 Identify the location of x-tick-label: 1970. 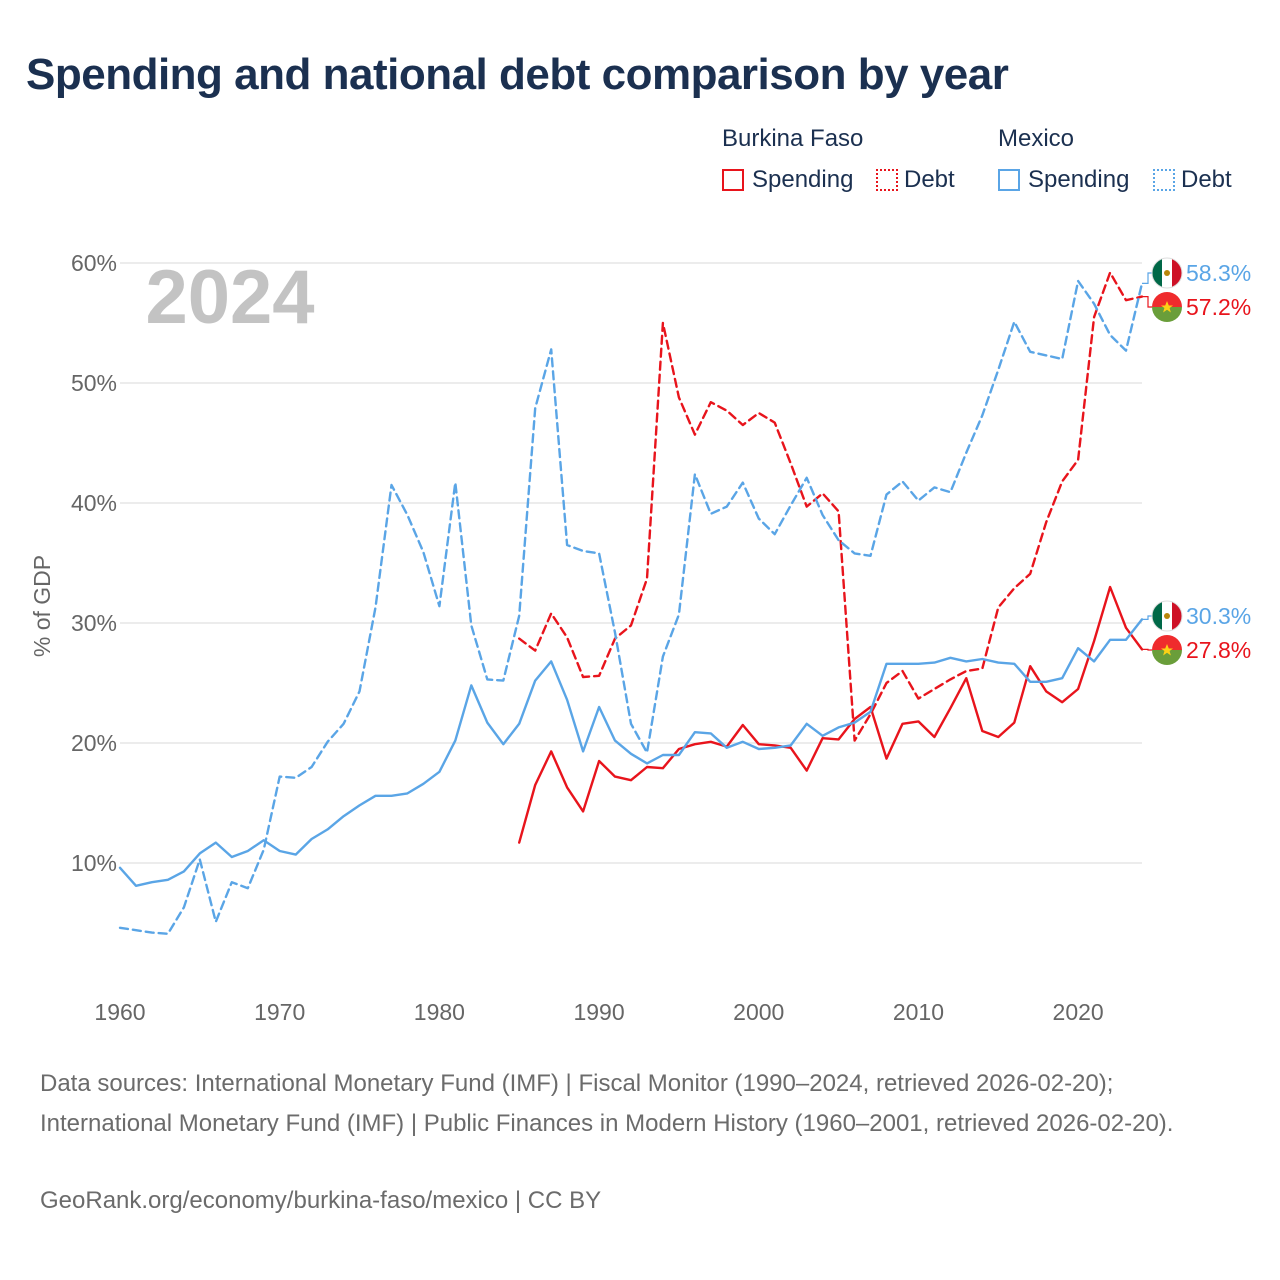
(279, 1012).